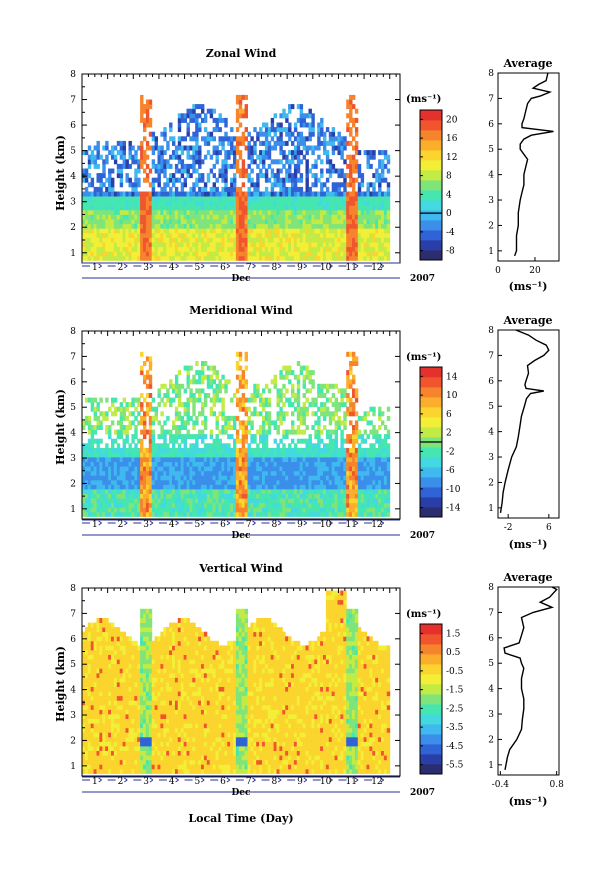 The width and height of the screenshot is (614, 876). I want to click on day-label: 8, so click(274, 268).